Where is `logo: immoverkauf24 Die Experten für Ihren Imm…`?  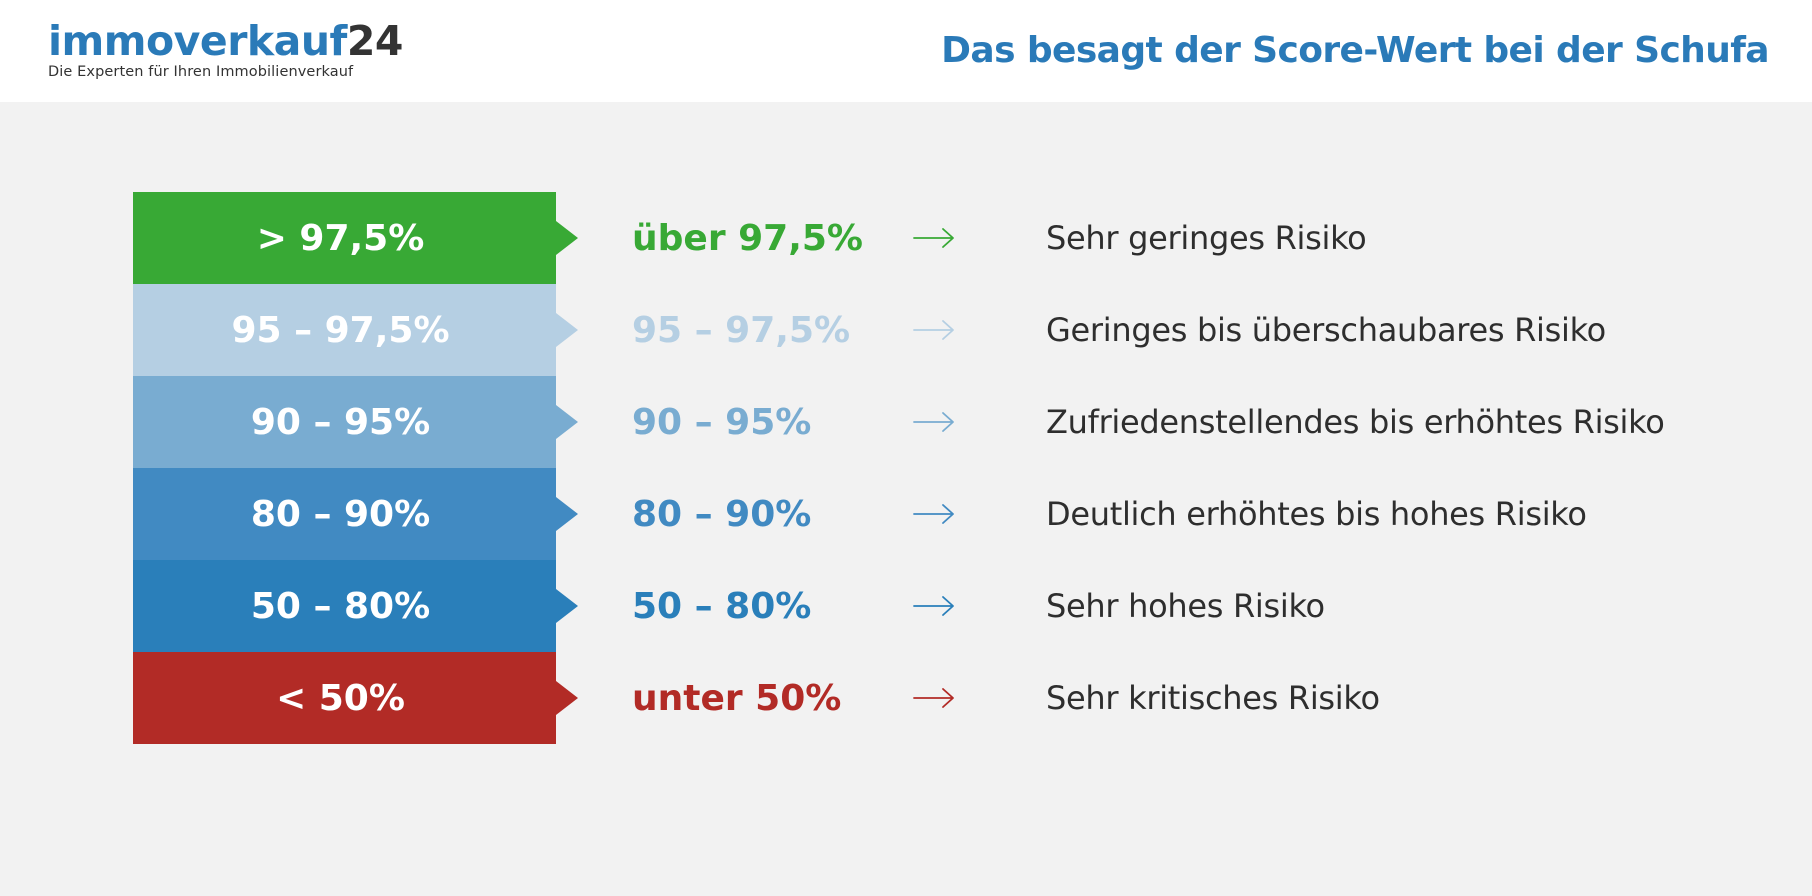
logo: immoverkauf24 Die Experten für Ihren Imm… is located at coordinates (225, 49).